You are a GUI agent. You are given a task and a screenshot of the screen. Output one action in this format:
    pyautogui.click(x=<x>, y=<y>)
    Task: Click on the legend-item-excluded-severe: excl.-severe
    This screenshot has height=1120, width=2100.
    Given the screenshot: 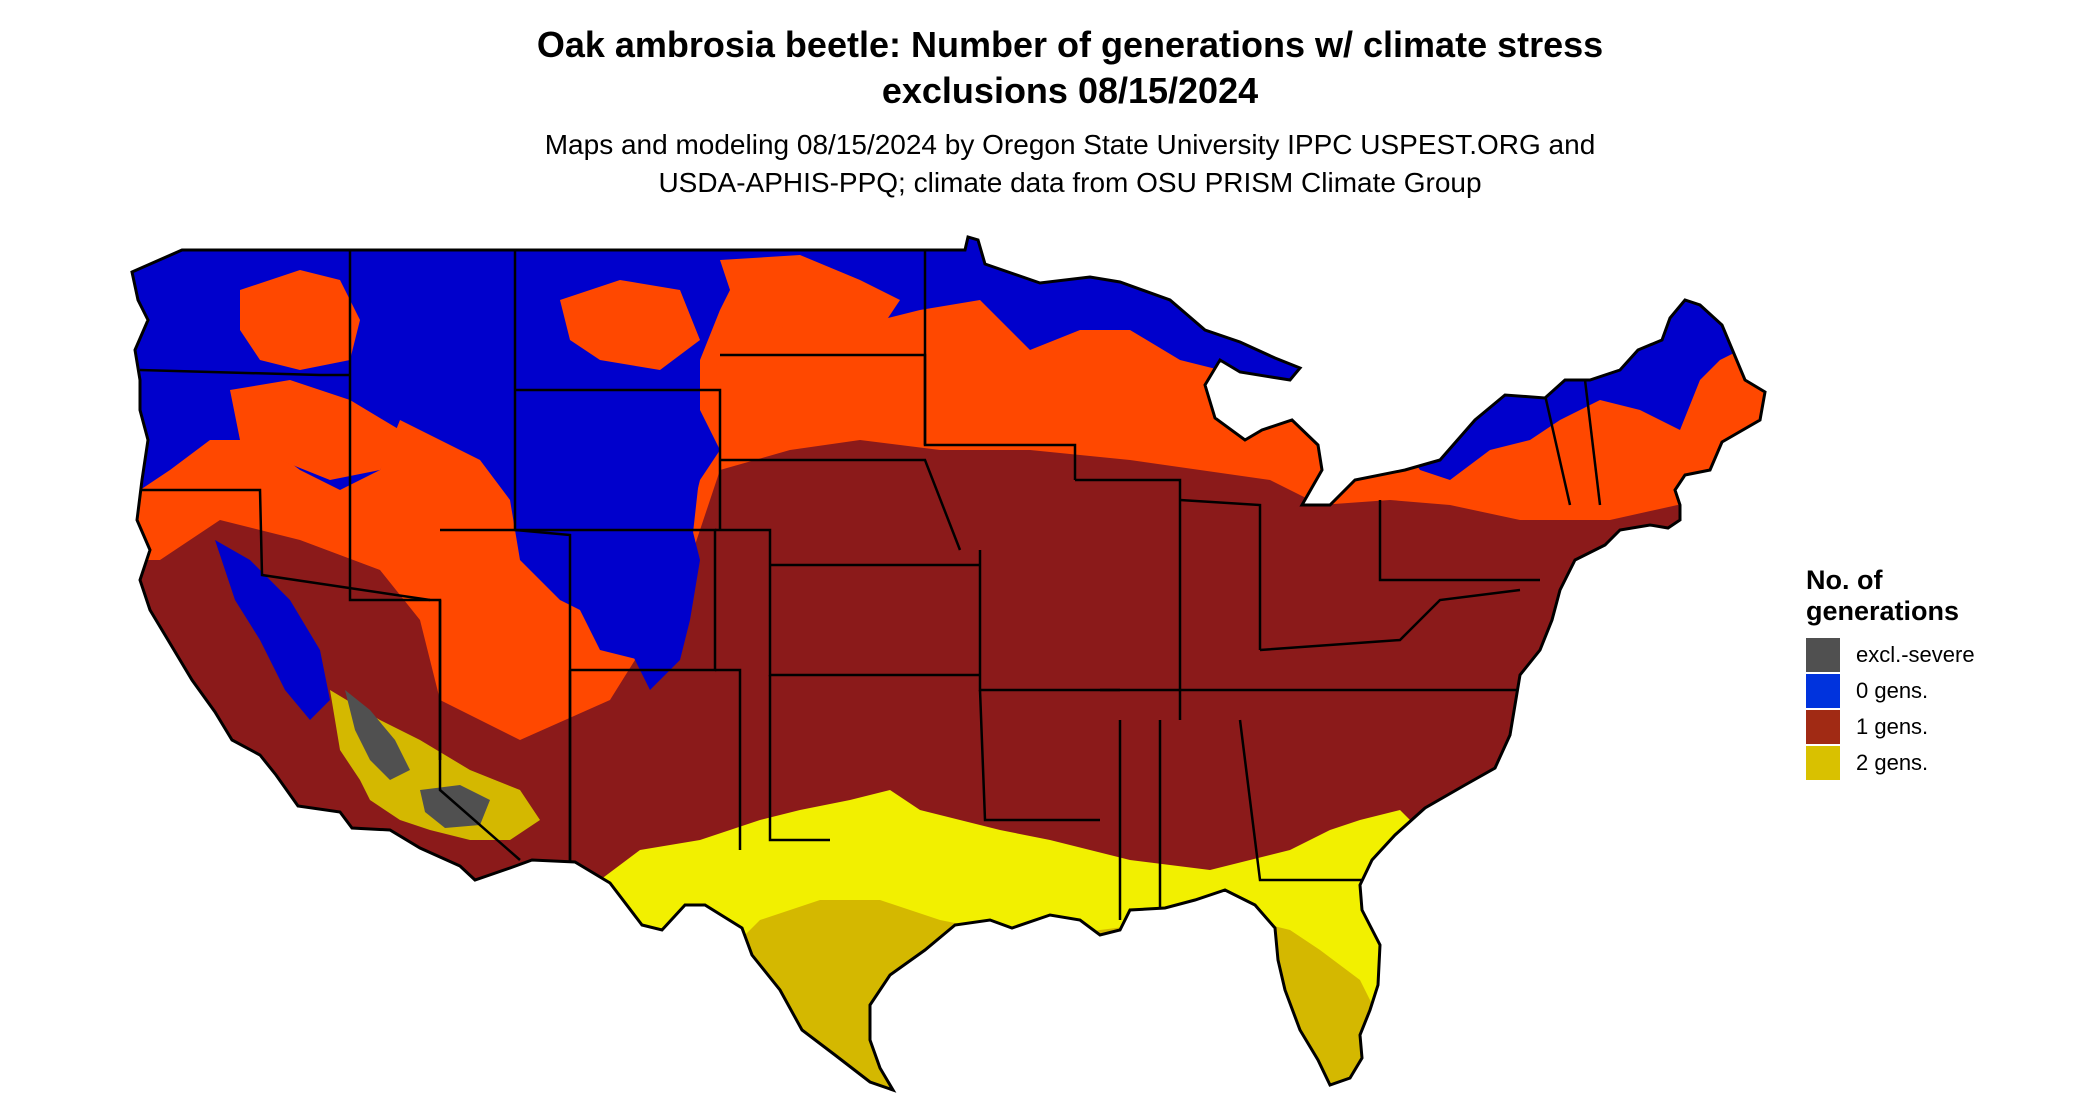 What is the action you would take?
    pyautogui.click(x=1946, y=655)
    